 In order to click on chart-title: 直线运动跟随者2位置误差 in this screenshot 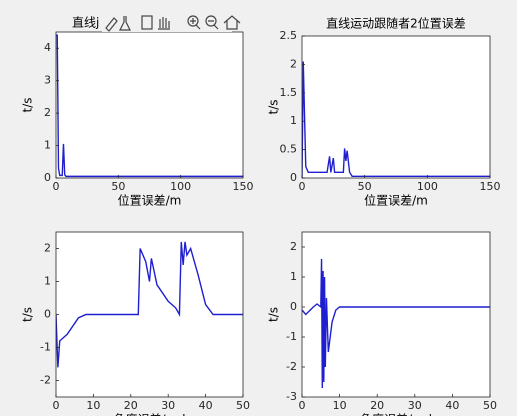, I will do `click(396, 23)`.